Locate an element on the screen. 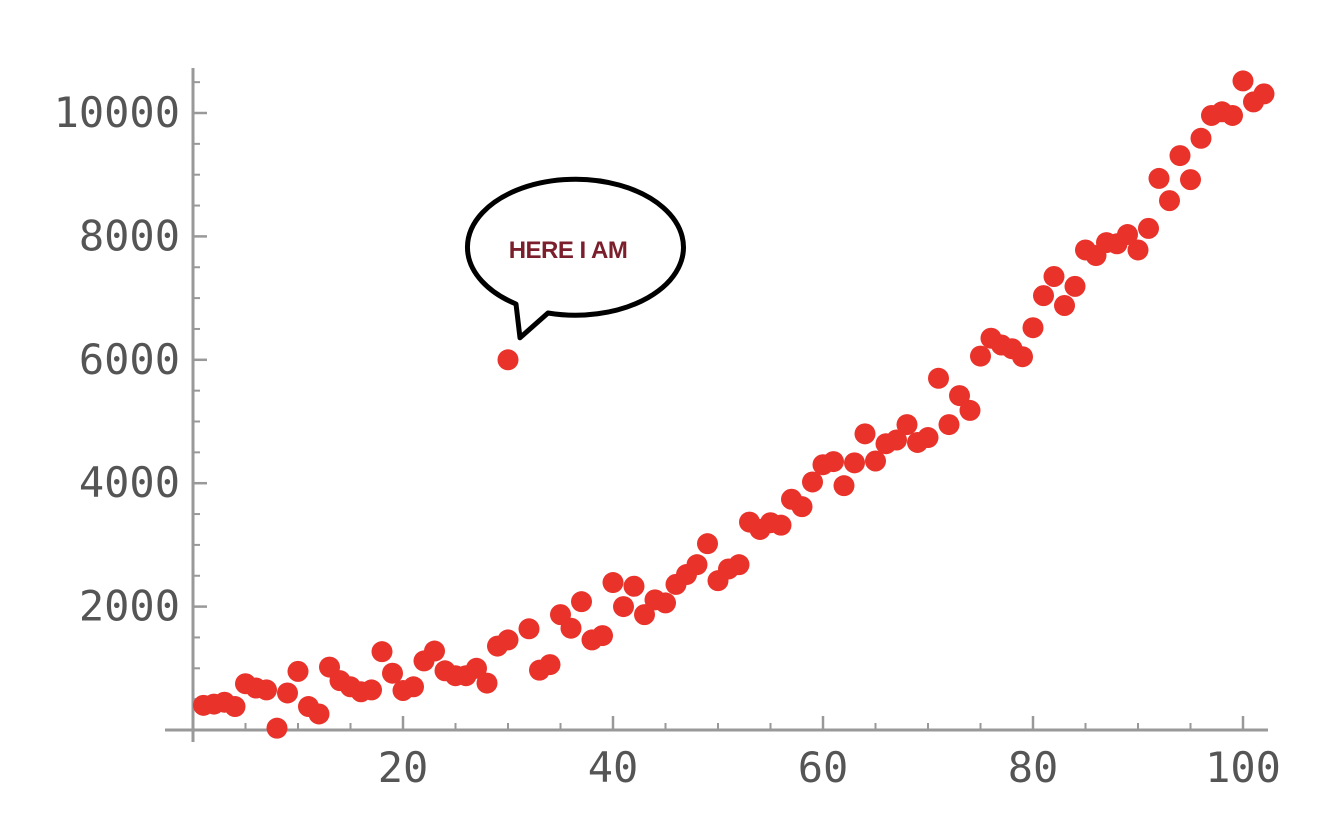 This screenshot has width=1338, height=824. speech-bubble-outline is located at coordinates (575, 258).